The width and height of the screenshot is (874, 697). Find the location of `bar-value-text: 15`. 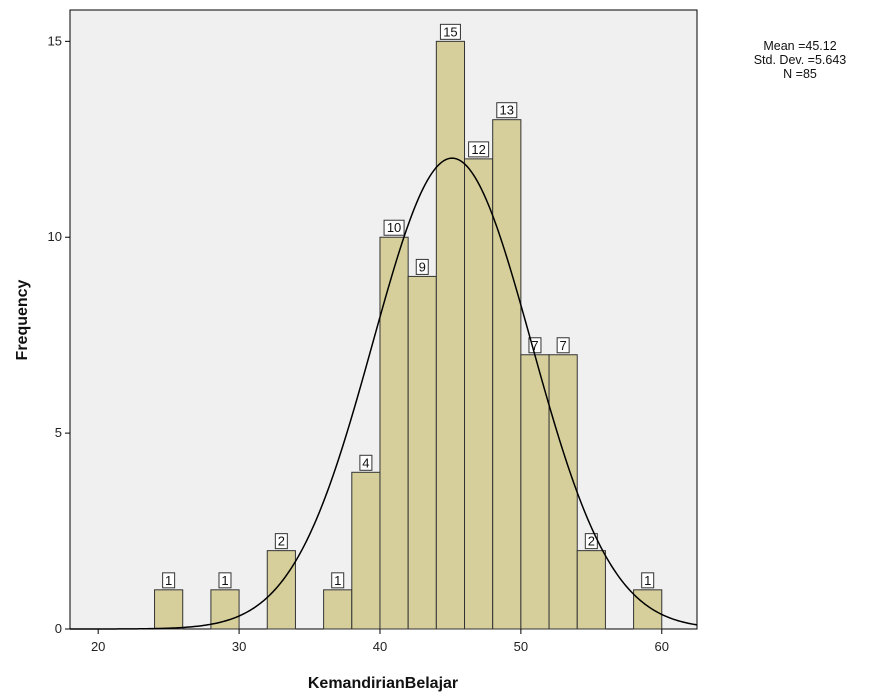

bar-value-text: 15 is located at coordinates (450, 31).